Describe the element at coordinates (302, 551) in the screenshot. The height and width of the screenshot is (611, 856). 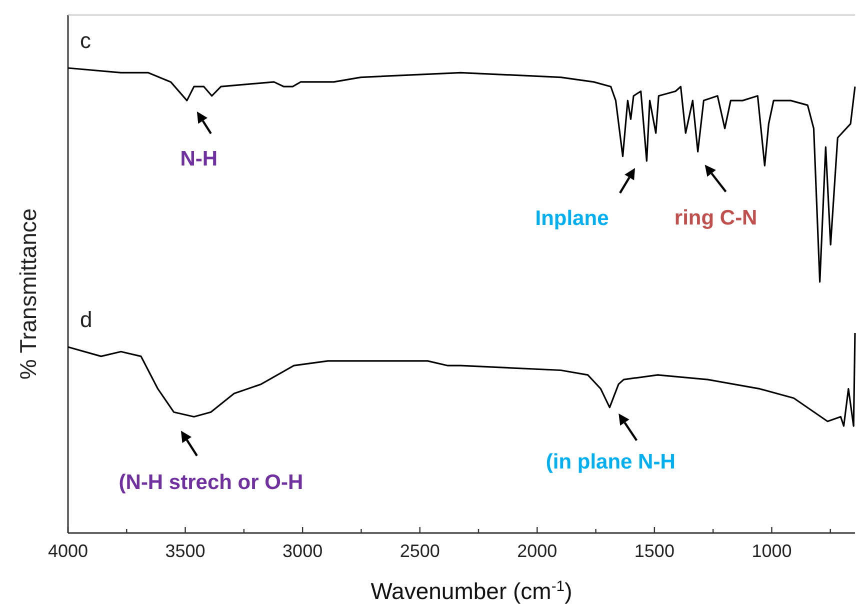
I see `x-tick-label: 3000` at that location.